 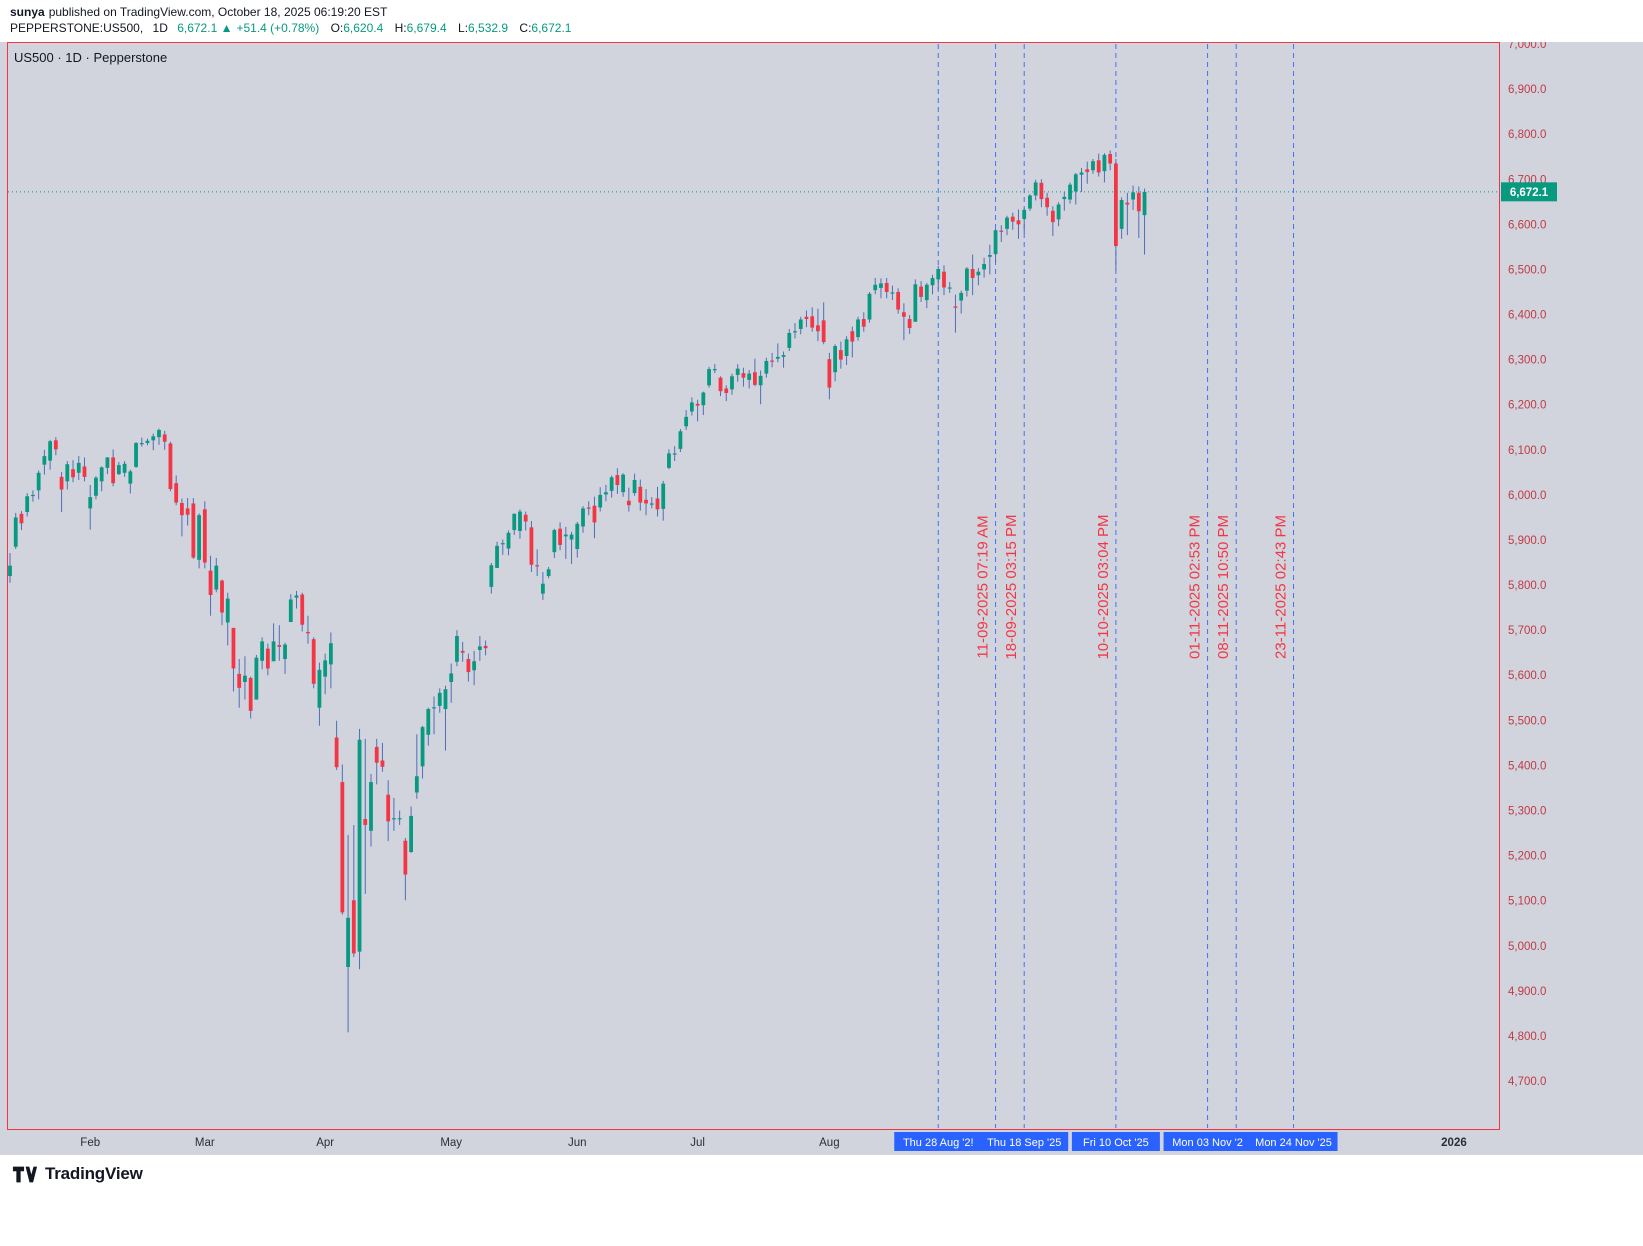 I want to click on high-label: H:, so click(x=400, y=28).